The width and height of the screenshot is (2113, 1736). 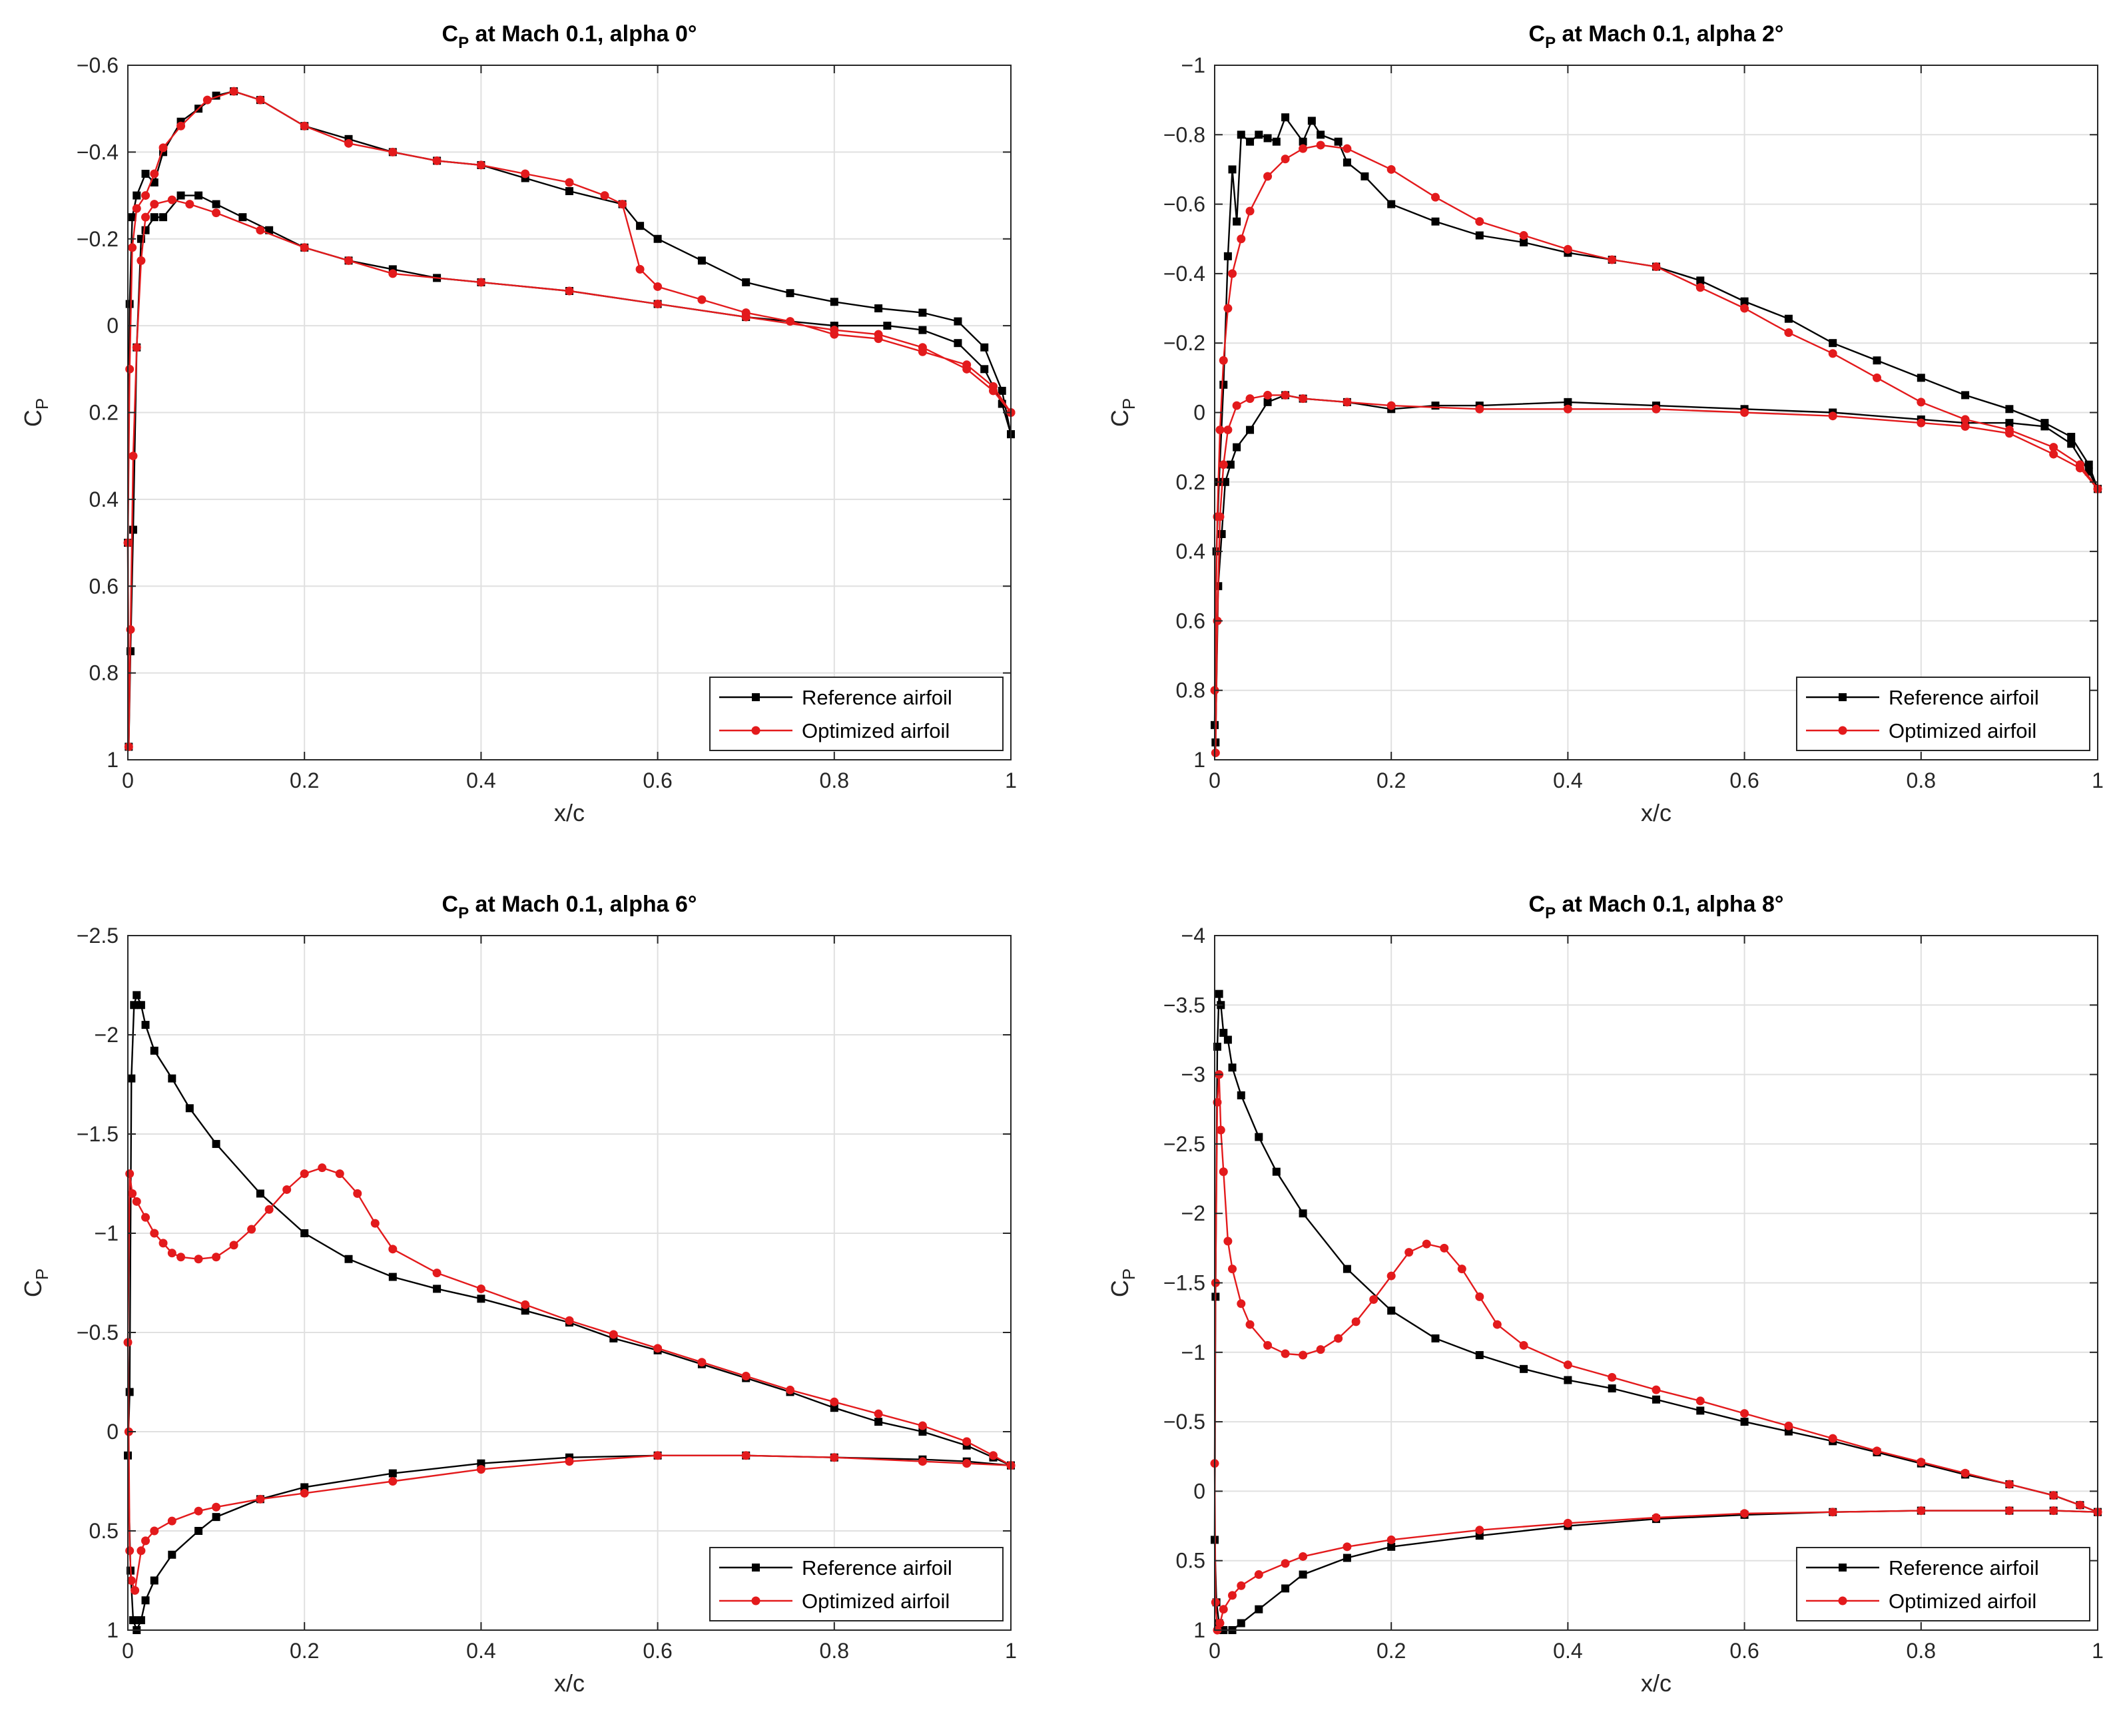 What do you see at coordinates (1215, 780) in the screenshot?
I see `x-tick-label: 0` at bounding box center [1215, 780].